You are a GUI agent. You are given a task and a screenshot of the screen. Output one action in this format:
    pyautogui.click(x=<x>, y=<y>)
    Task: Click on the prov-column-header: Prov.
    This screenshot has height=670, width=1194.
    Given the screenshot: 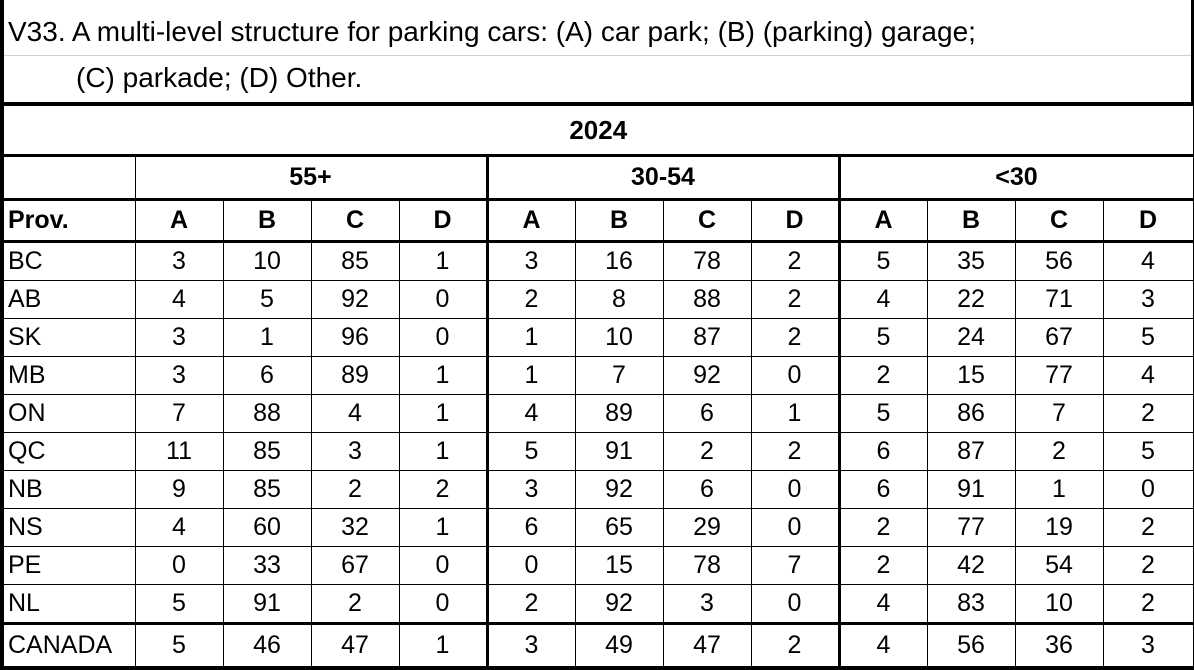 What is the action you would take?
    pyautogui.click(x=68, y=221)
    